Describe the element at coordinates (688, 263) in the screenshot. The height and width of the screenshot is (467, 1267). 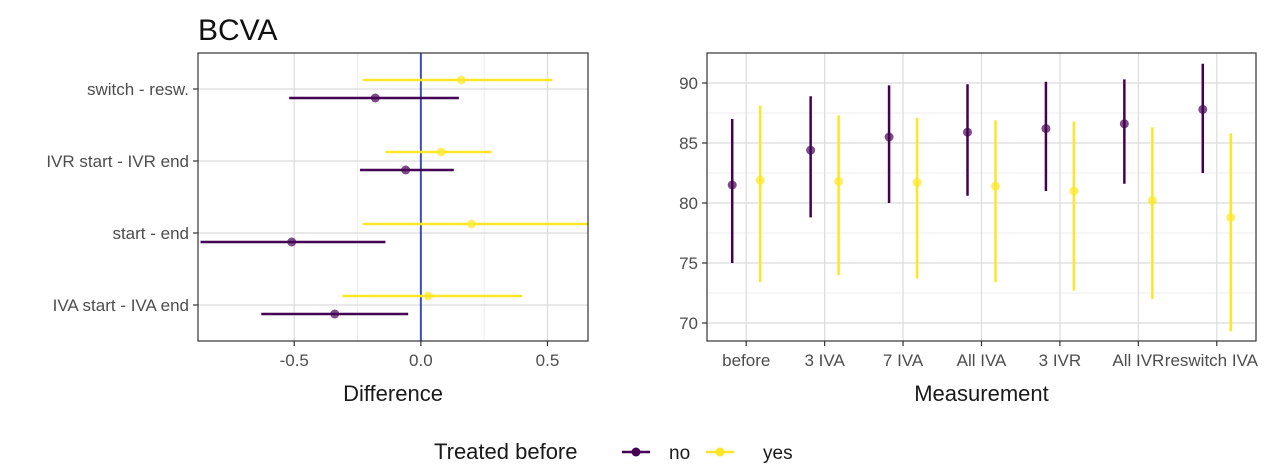
I see `y-tick-label: 75` at that location.